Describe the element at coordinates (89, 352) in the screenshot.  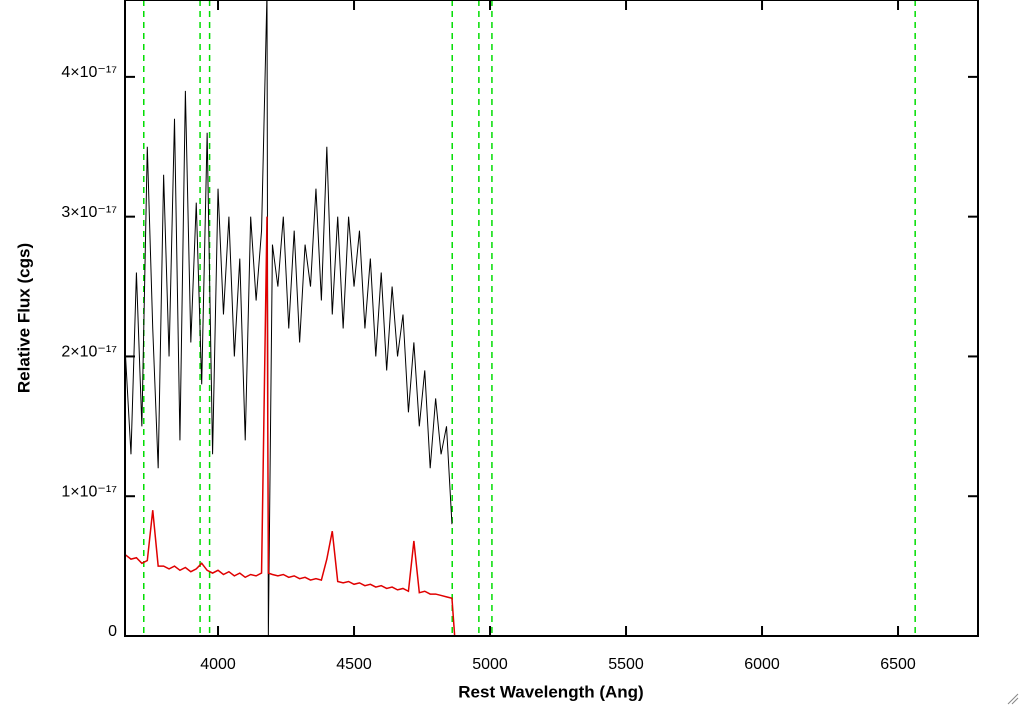
I see `y-tick-label: 2×10⁻¹⁷` at that location.